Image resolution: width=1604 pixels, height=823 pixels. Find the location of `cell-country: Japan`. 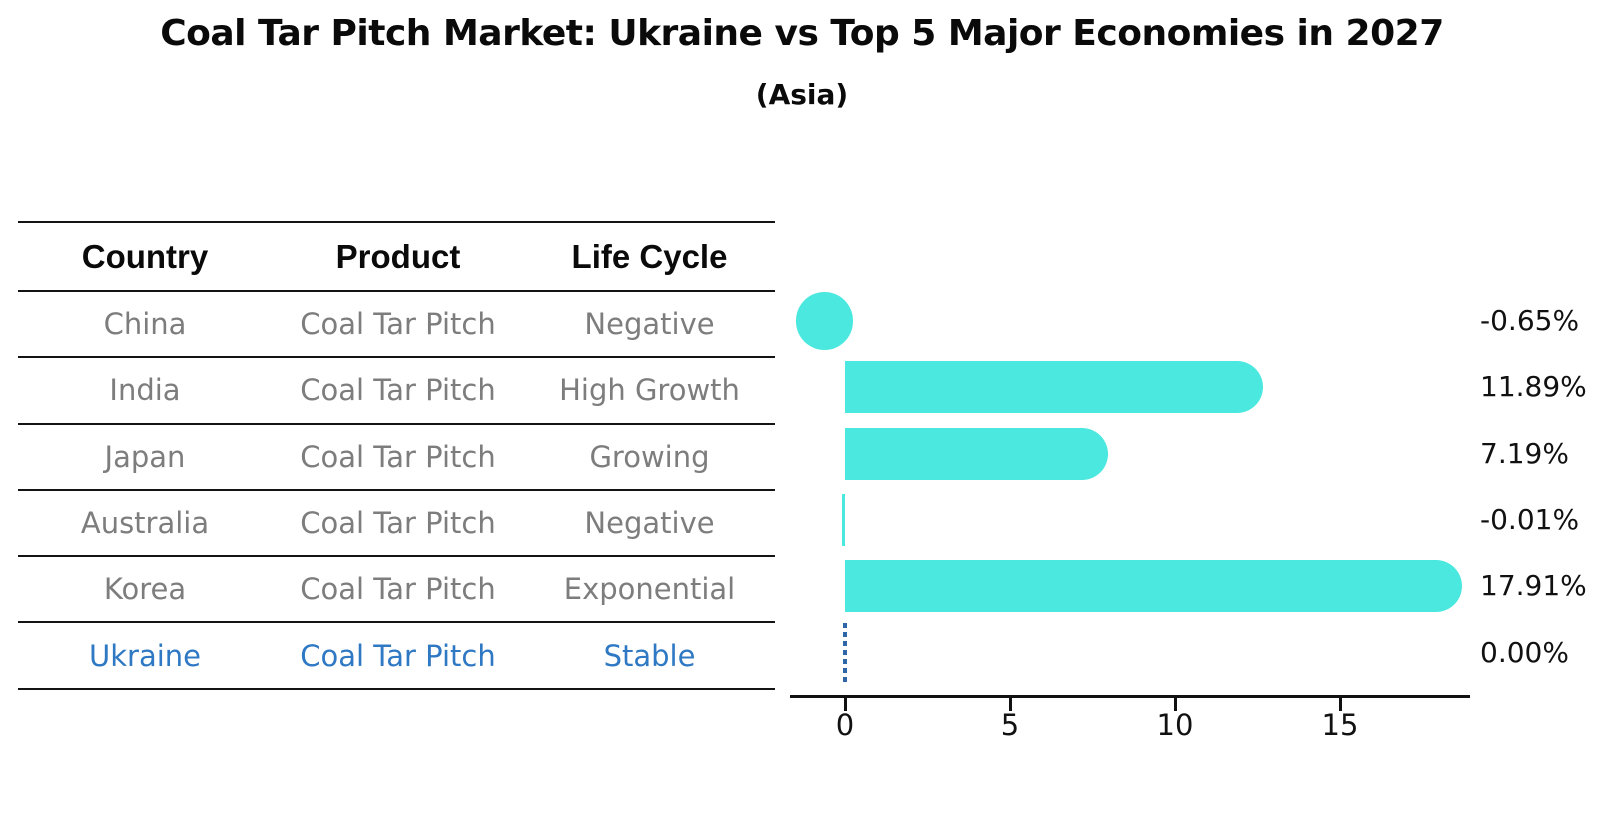

cell-country: Japan is located at coordinates (145, 456).